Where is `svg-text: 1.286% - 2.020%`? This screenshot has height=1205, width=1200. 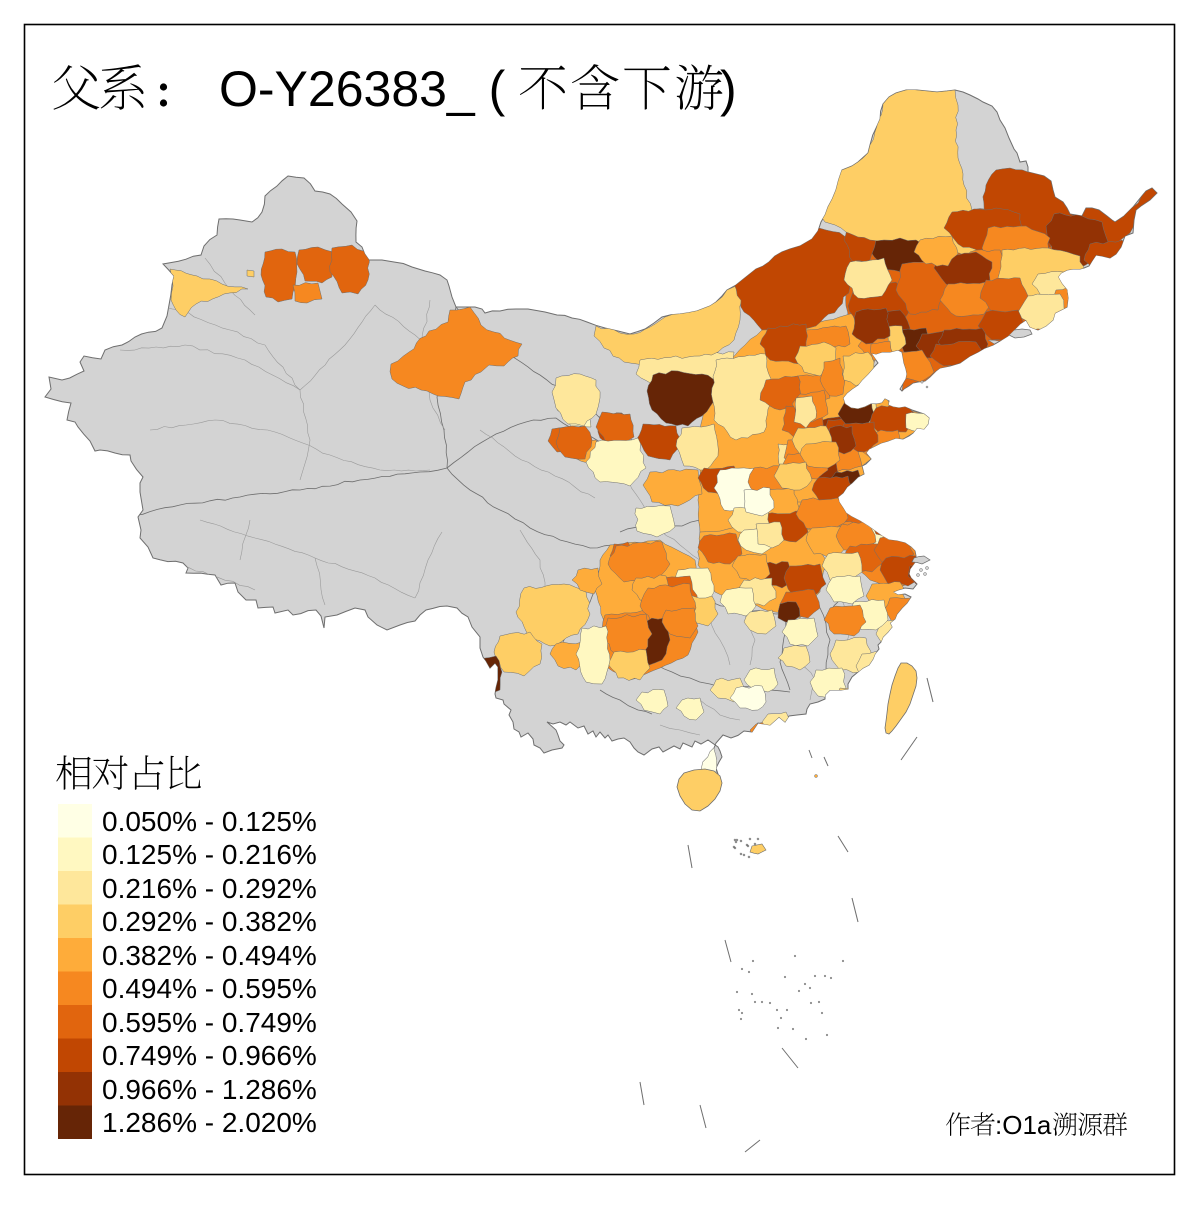 svg-text: 1.286% - 2.020% is located at coordinates (209, 1122).